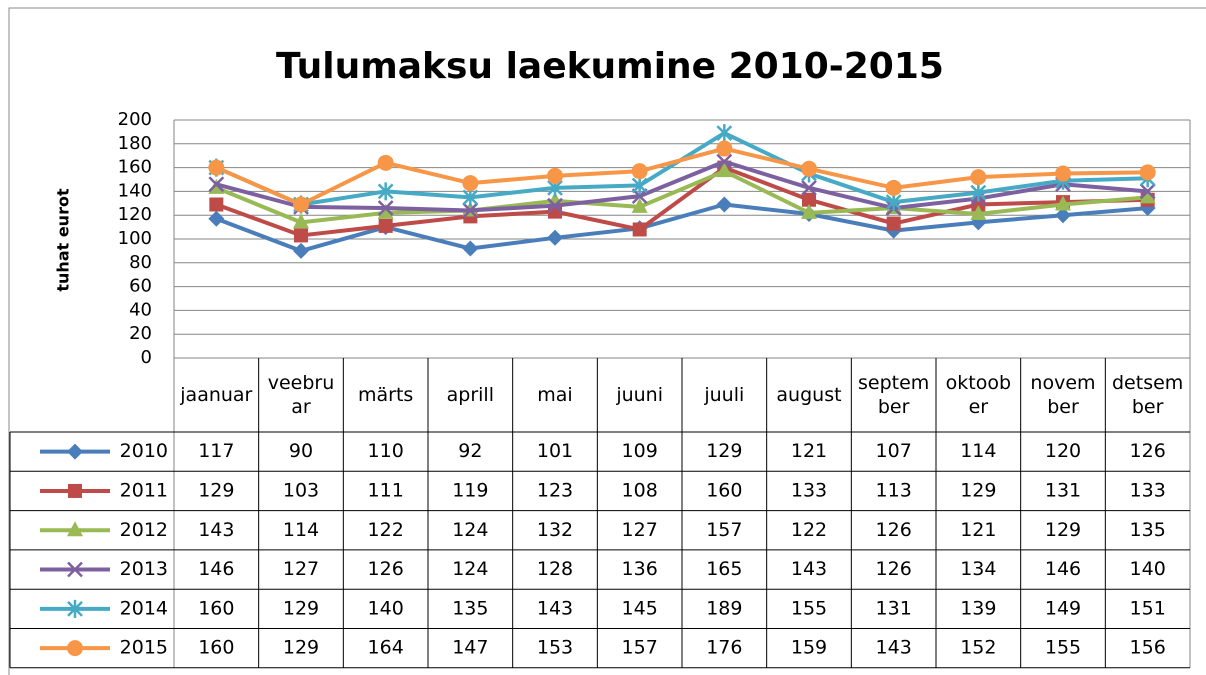 The width and height of the screenshot is (1206, 675). I want to click on table-cell: 111, so click(386, 490).